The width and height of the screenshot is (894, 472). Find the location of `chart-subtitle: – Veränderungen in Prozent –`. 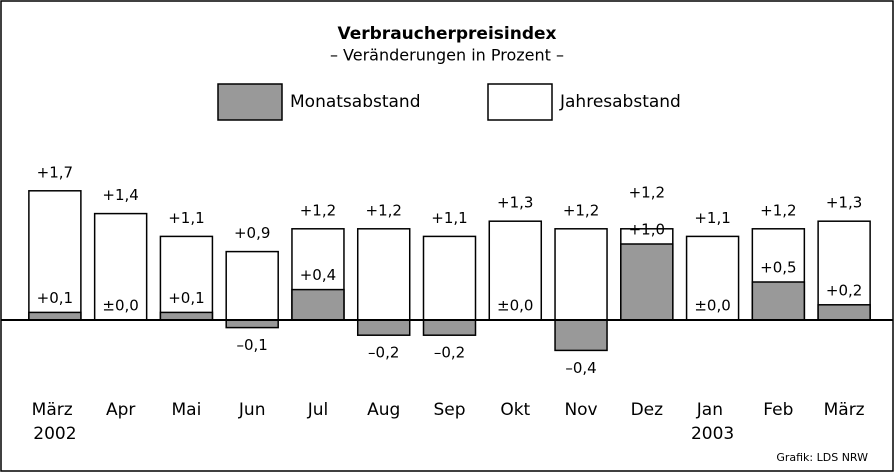

chart-subtitle: – Veränderungen in Prozent – is located at coordinates (447, 55).